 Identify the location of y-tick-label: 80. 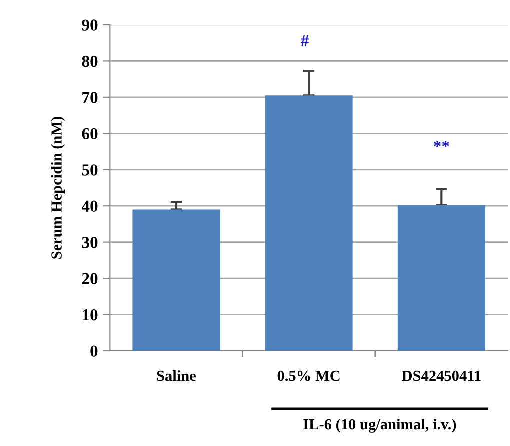
(90, 62).